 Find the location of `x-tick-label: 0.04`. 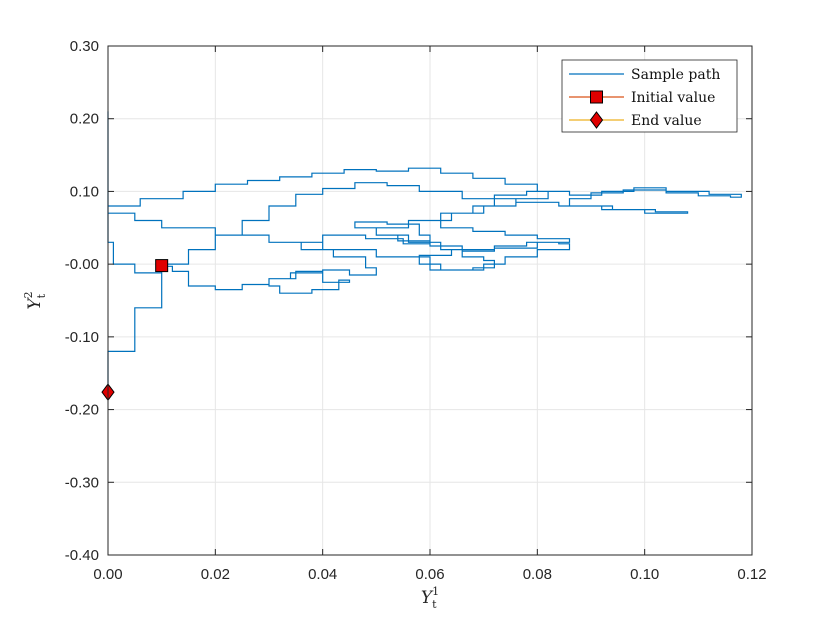

x-tick-label: 0.04 is located at coordinates (322, 574).